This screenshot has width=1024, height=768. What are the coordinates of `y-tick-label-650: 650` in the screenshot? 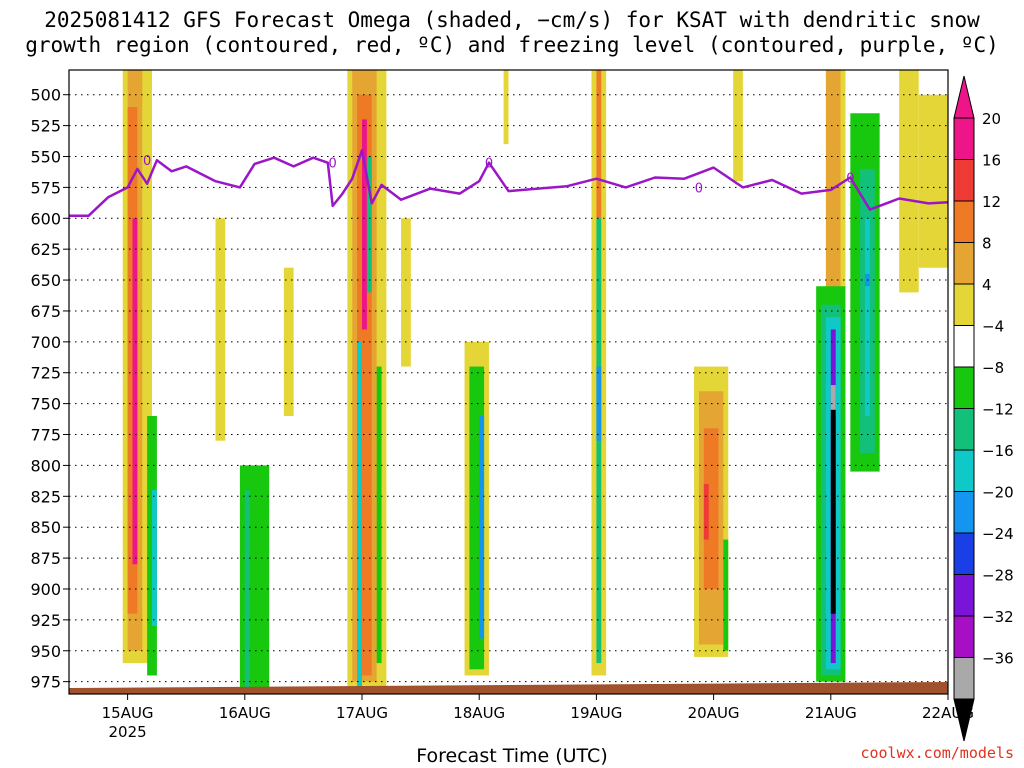 It's located at (45, 280).